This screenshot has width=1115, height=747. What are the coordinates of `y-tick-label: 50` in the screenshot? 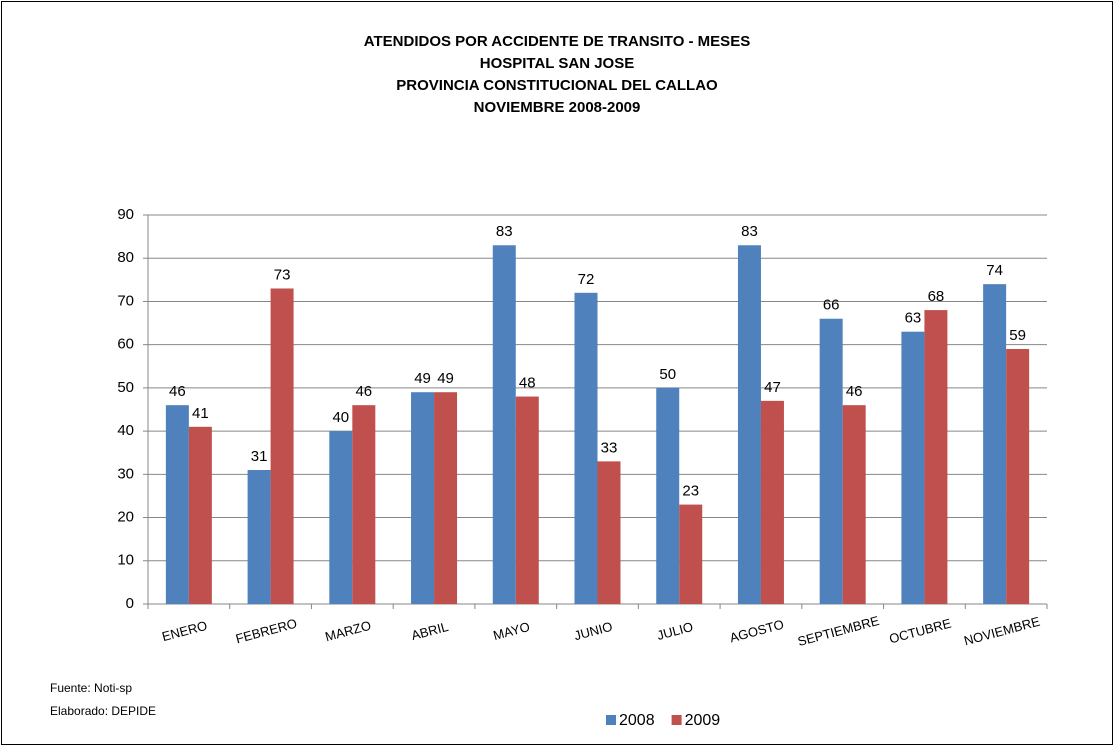 It's located at (125, 387).